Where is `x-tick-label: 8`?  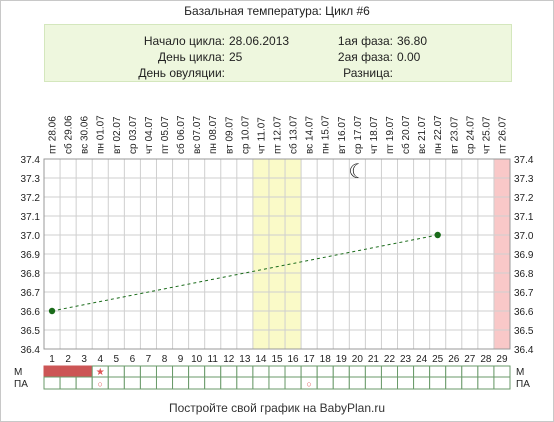 x-tick-label: 8 is located at coordinates (165, 359).